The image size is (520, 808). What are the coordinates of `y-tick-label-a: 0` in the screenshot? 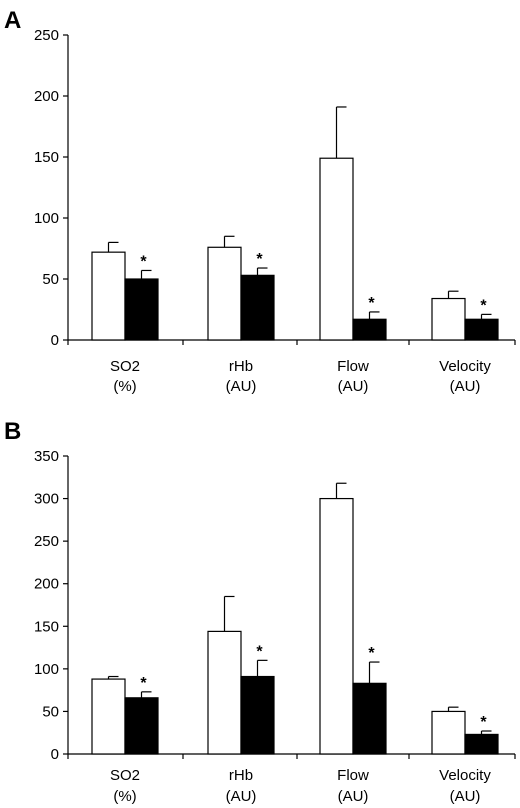 It's located at (55, 340).